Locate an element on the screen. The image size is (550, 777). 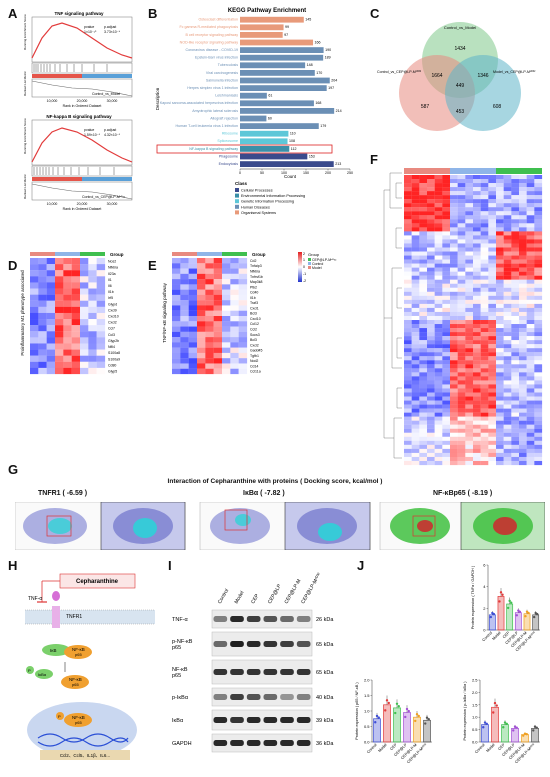
quant-dot is located at coordinates (499, 601).